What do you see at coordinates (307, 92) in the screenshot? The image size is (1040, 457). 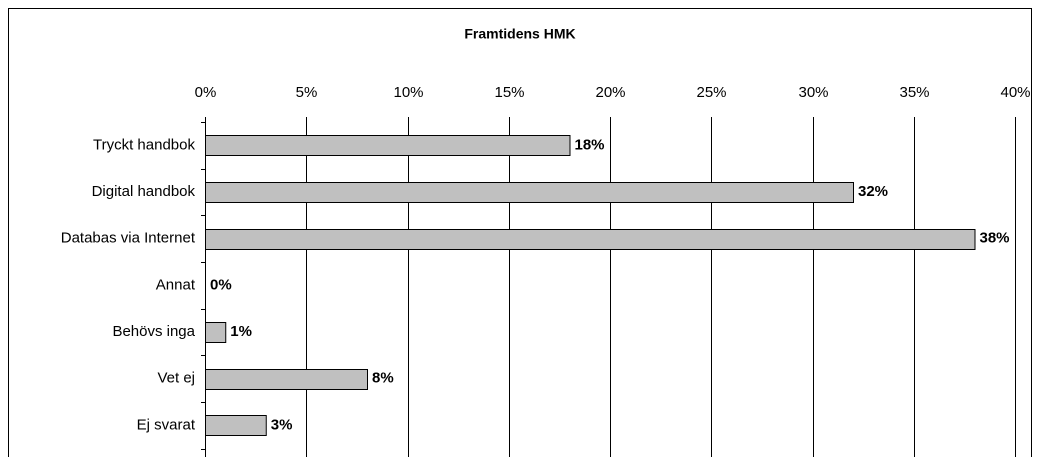 I see `x-tick-label: 5%` at bounding box center [307, 92].